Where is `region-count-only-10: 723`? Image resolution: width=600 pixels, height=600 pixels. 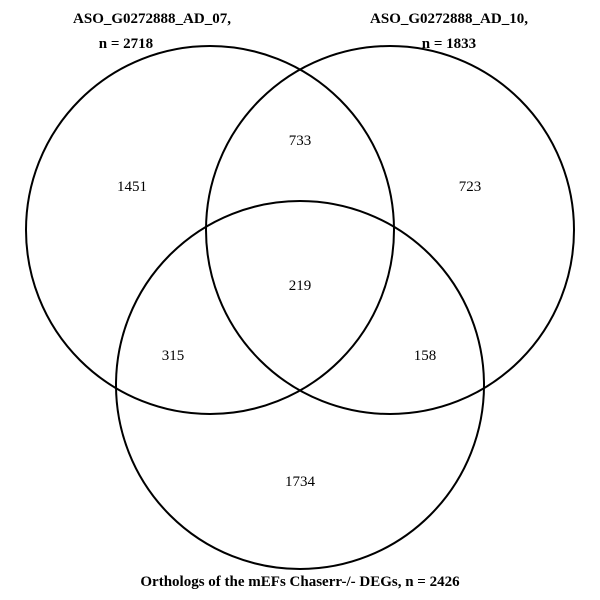
region-count-only-10: 723 is located at coordinates (470, 187).